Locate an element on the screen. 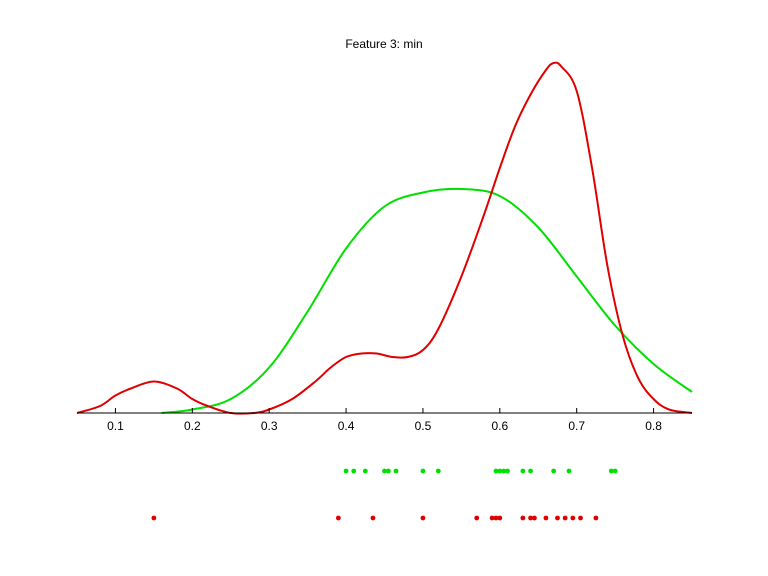 The height and width of the screenshot is (576, 768). x-tick-label: 0.4 is located at coordinates (346, 426).